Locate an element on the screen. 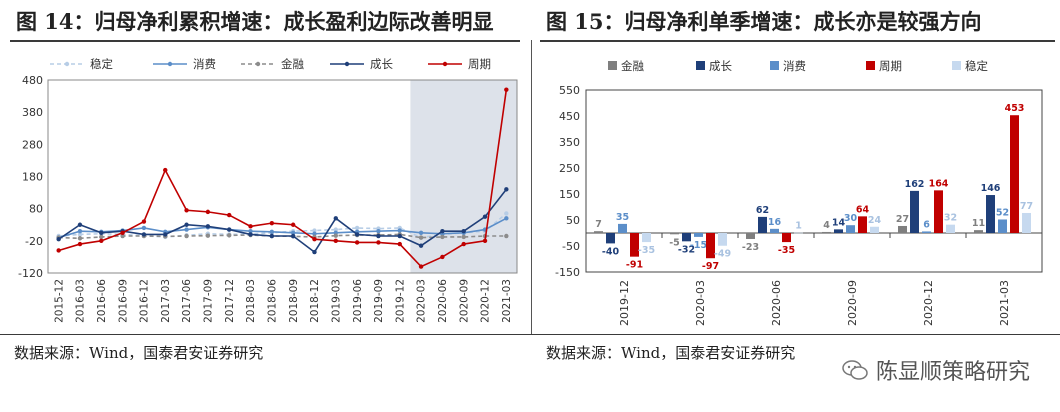 This screenshot has height=412, width=1060. data-label-消费: -15 is located at coordinates (698, 245).